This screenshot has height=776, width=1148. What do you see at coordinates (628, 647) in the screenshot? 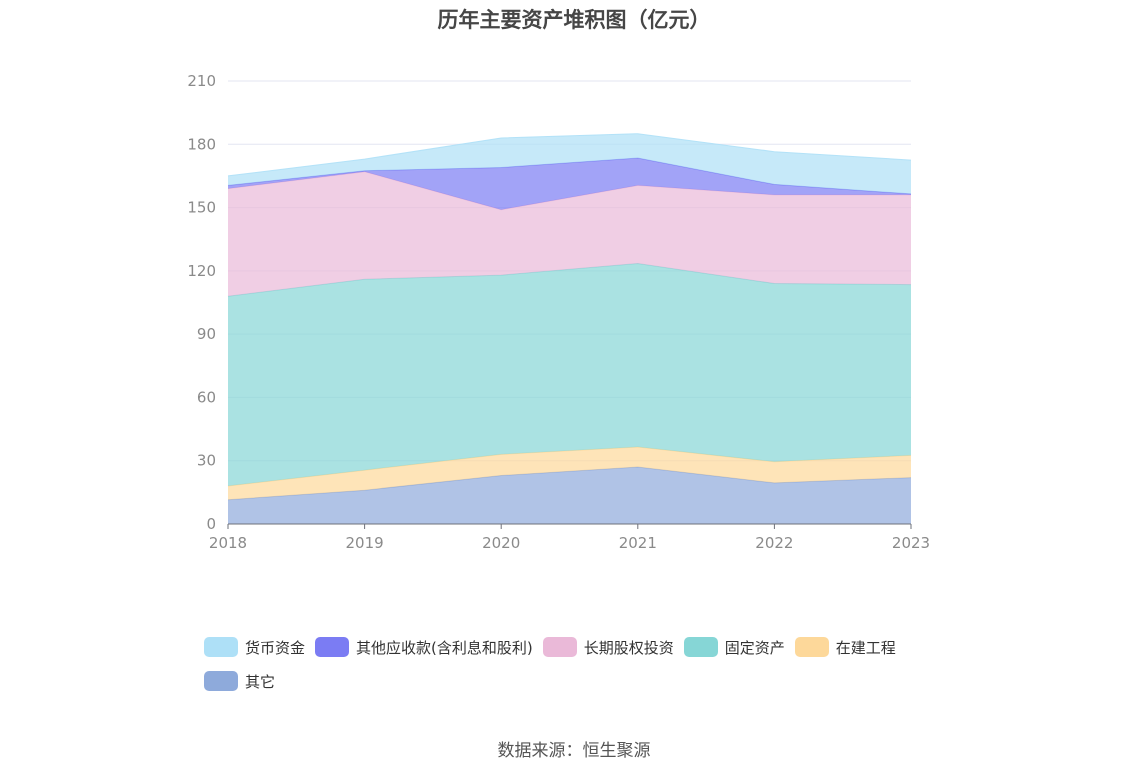
I see `legend-label: 长期股权投资` at bounding box center [628, 647].